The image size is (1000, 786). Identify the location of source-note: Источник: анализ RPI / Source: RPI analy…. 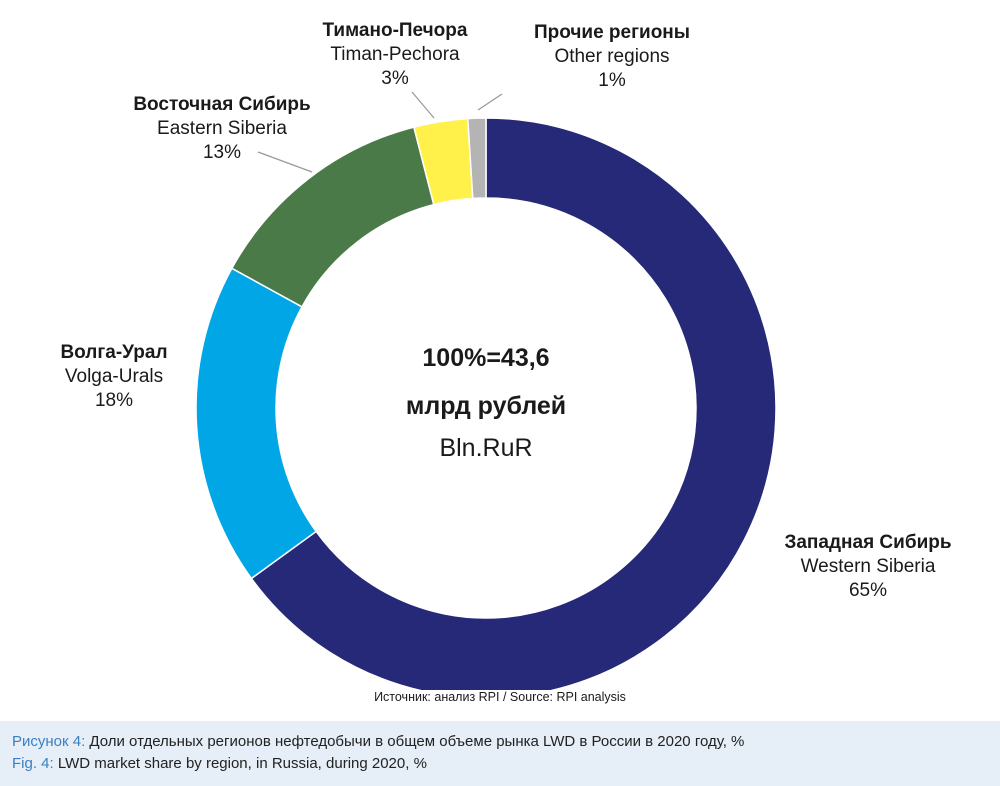
(500, 697).